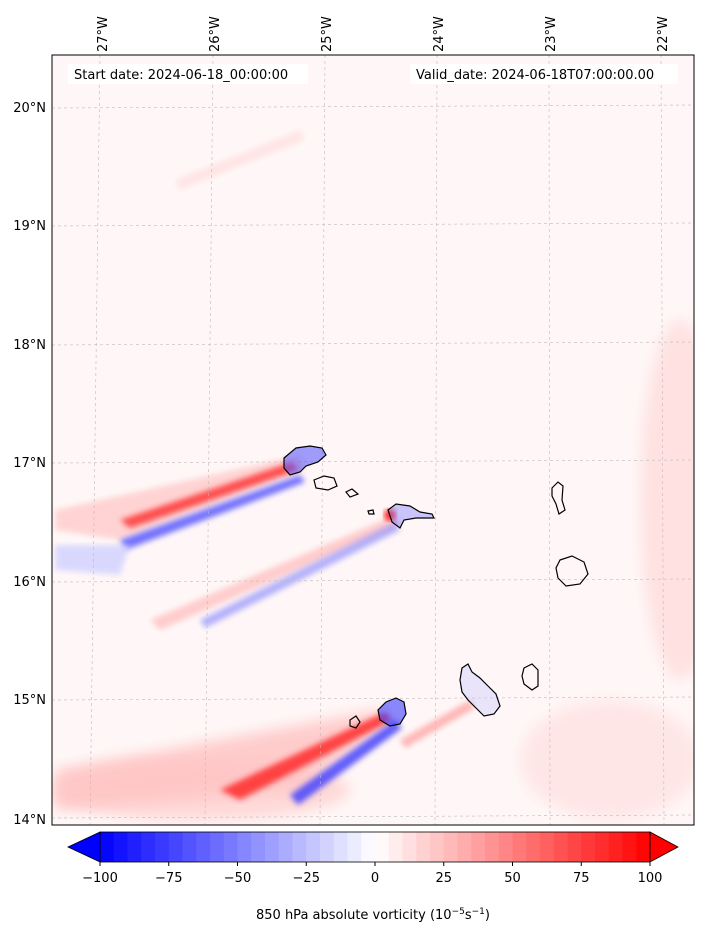  I want to click on island-santa-luzia, so click(352, 493).